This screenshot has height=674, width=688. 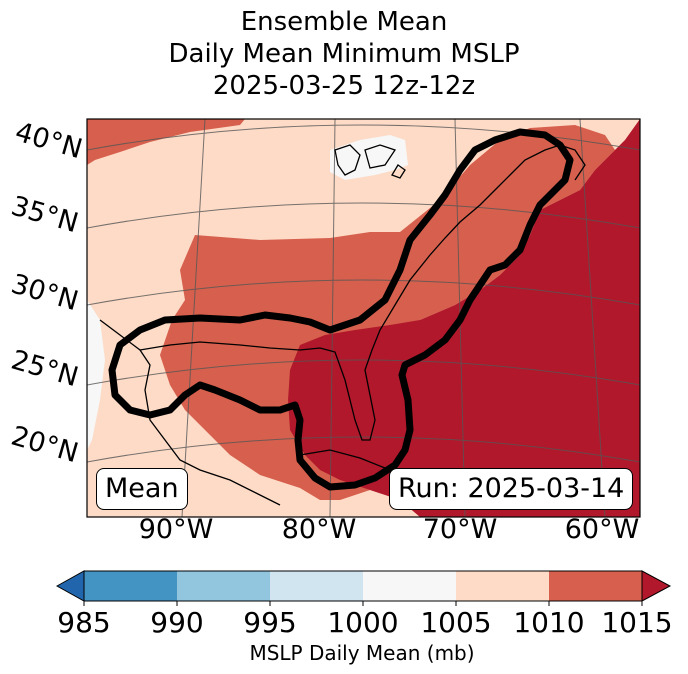 What do you see at coordinates (319, 529) in the screenshot?
I see `lon-label-80w: 80°W` at bounding box center [319, 529].